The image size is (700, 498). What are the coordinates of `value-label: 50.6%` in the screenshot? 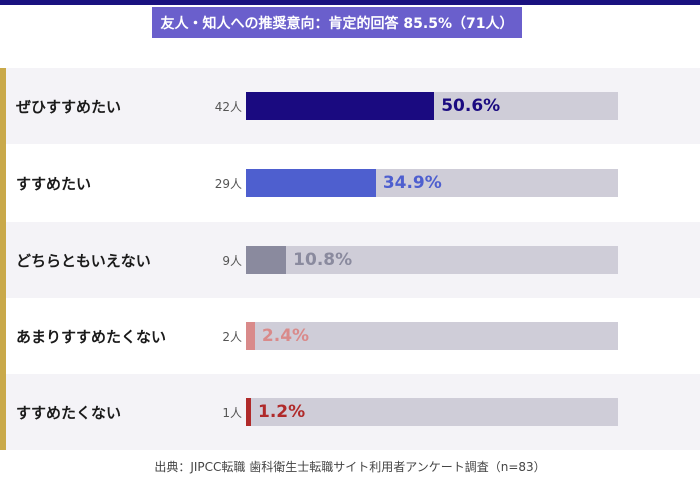 It's located at (471, 106).